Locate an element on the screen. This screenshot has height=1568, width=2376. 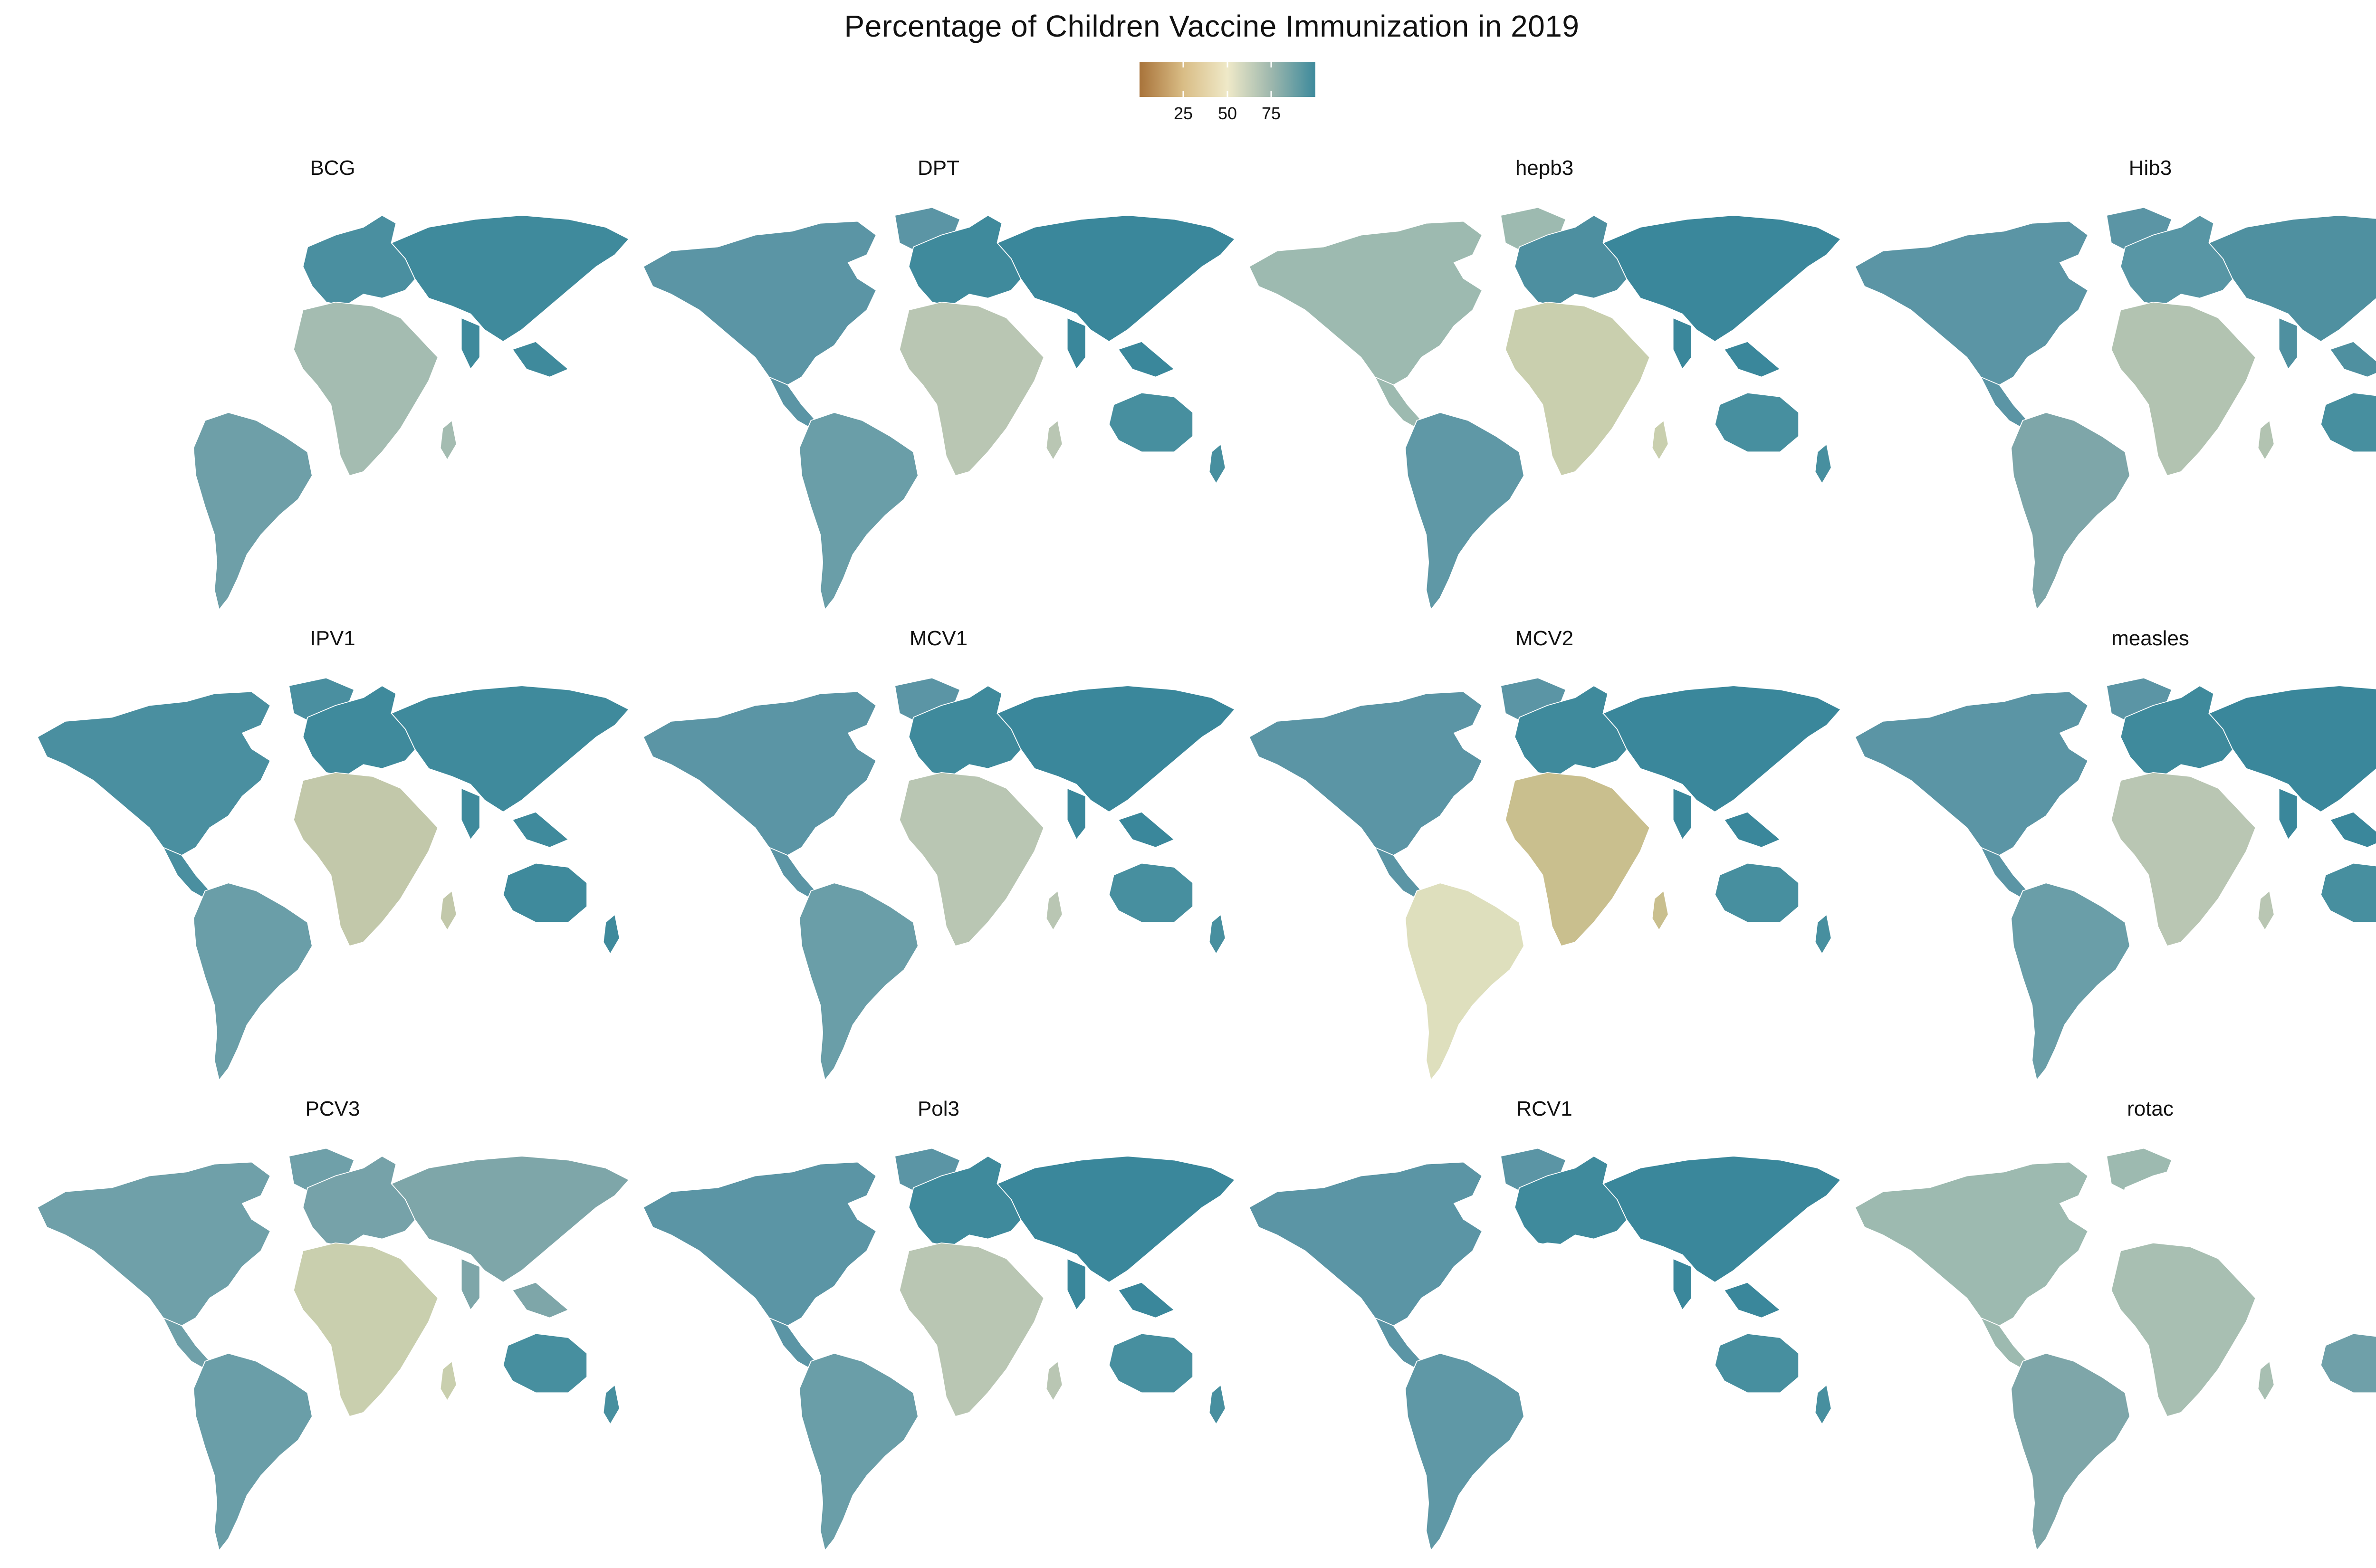
panel-title: Hib3 is located at coordinates (2150, 168).